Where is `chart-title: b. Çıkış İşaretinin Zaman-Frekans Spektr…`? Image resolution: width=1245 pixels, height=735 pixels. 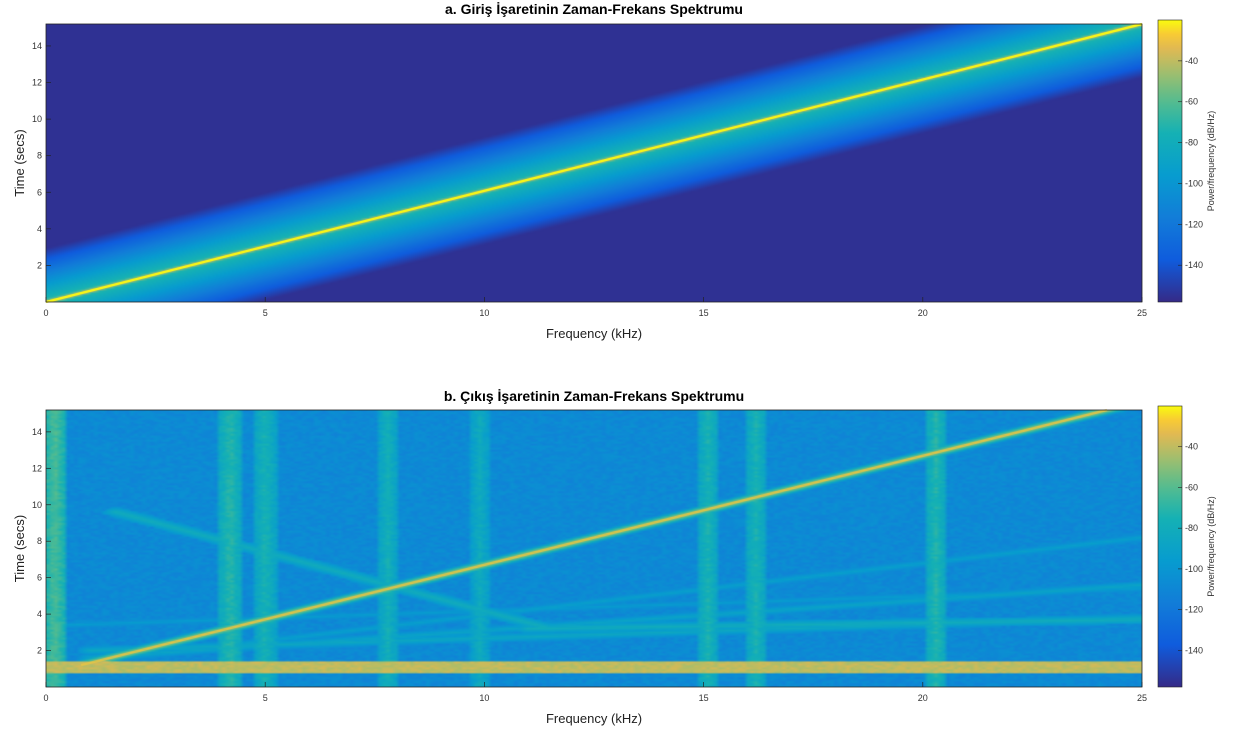 chart-title: b. Çıkış İşaretinin Zaman-Frekans Spektr… is located at coordinates (594, 396).